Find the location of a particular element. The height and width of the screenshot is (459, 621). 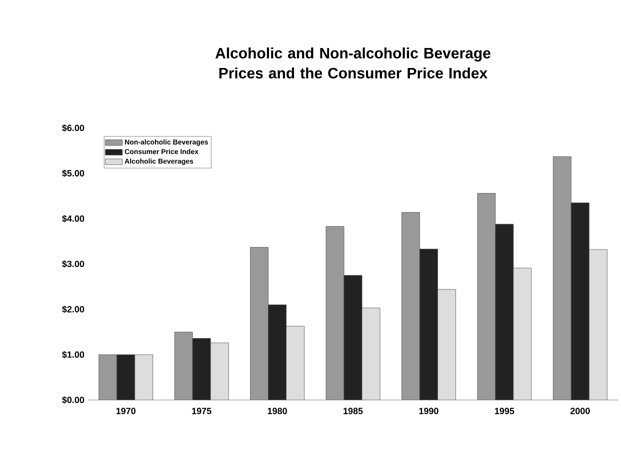

x-tick-label: 1995 is located at coordinates (504, 411).